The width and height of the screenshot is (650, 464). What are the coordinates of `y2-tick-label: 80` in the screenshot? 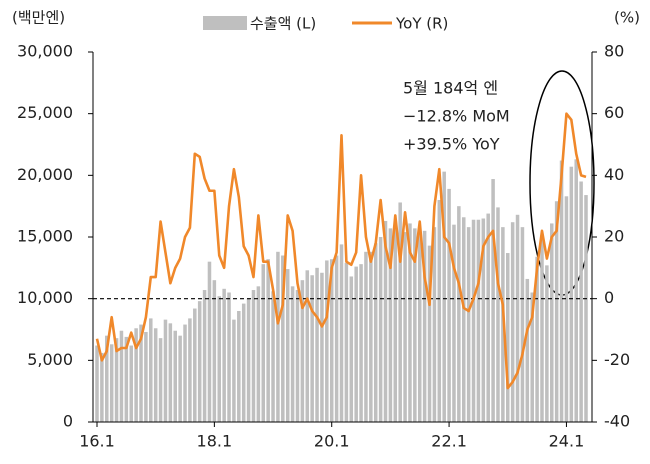 It's located at (614, 51).